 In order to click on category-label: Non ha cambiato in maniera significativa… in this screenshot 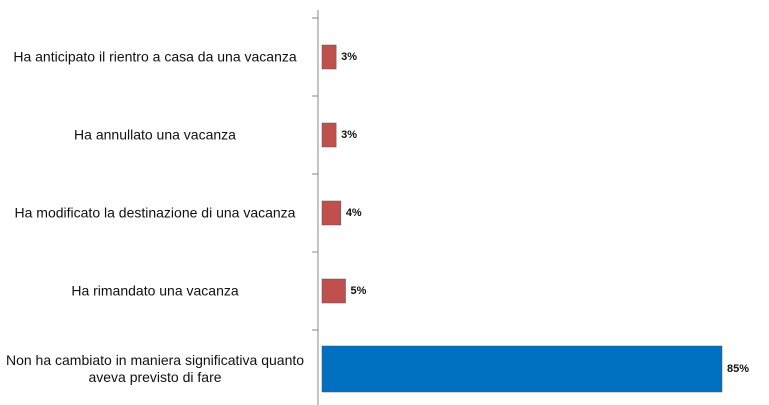, I will do `click(155, 368)`.